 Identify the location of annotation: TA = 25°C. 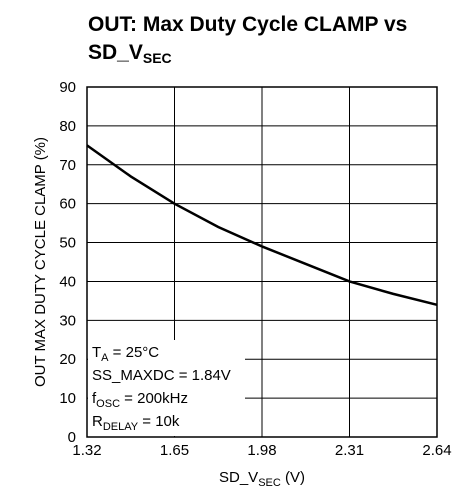
(125, 354).